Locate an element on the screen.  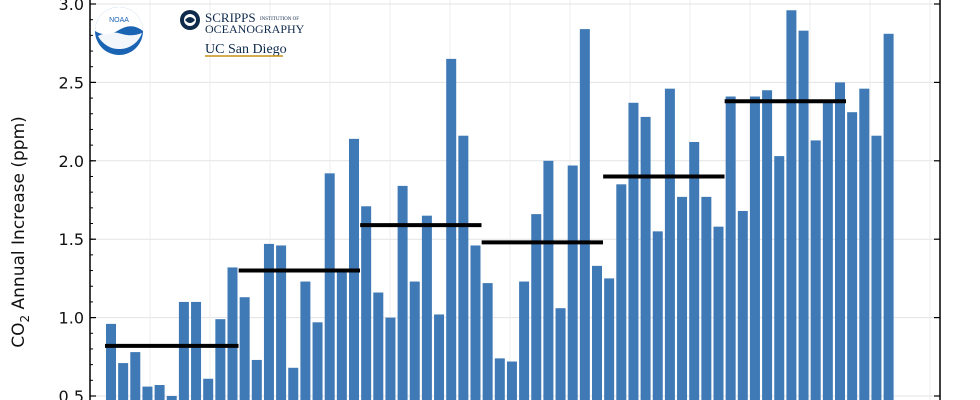
y-tick-label: 1.5 is located at coordinates (71, 239).